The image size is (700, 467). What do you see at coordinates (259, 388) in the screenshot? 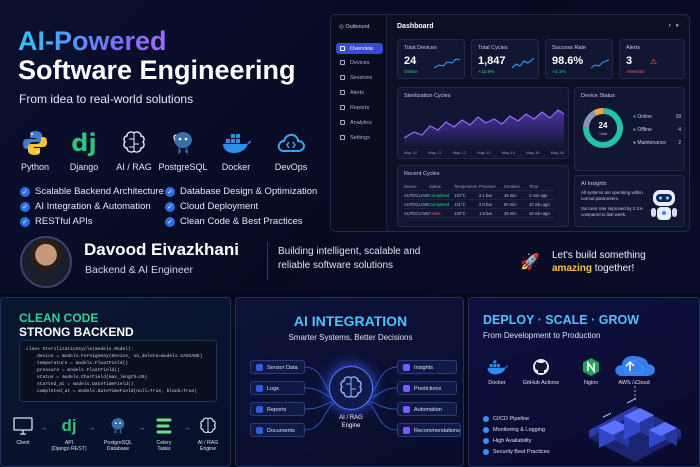
I see `logs-icon` at bounding box center [259, 388].